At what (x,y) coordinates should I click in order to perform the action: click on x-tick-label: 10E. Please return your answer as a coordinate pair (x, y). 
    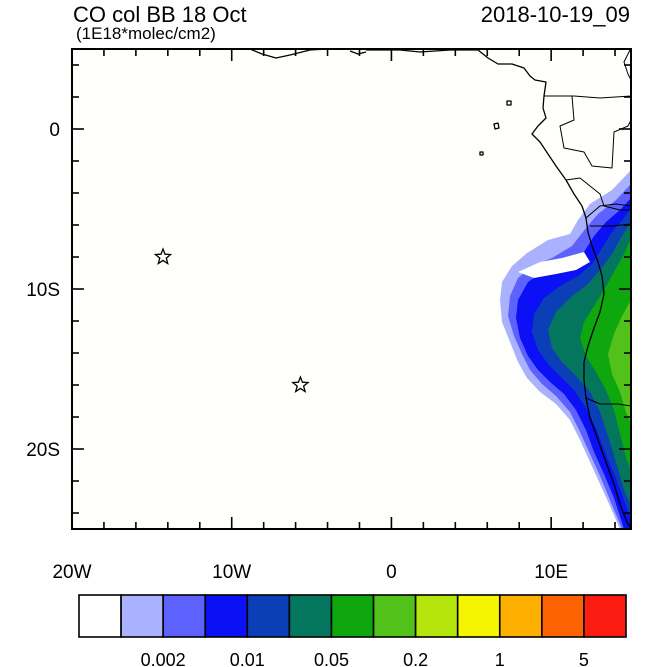
    Looking at the image, I should click on (551, 572).